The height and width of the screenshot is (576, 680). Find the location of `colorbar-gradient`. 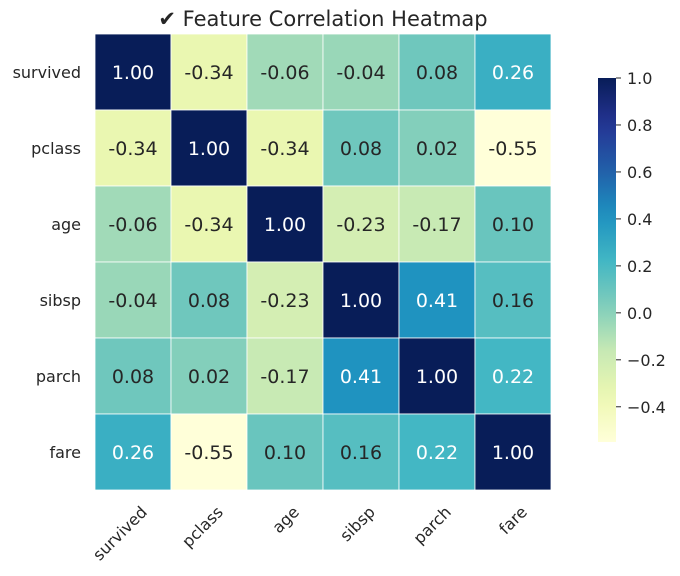

colorbar-gradient is located at coordinates (607, 260).